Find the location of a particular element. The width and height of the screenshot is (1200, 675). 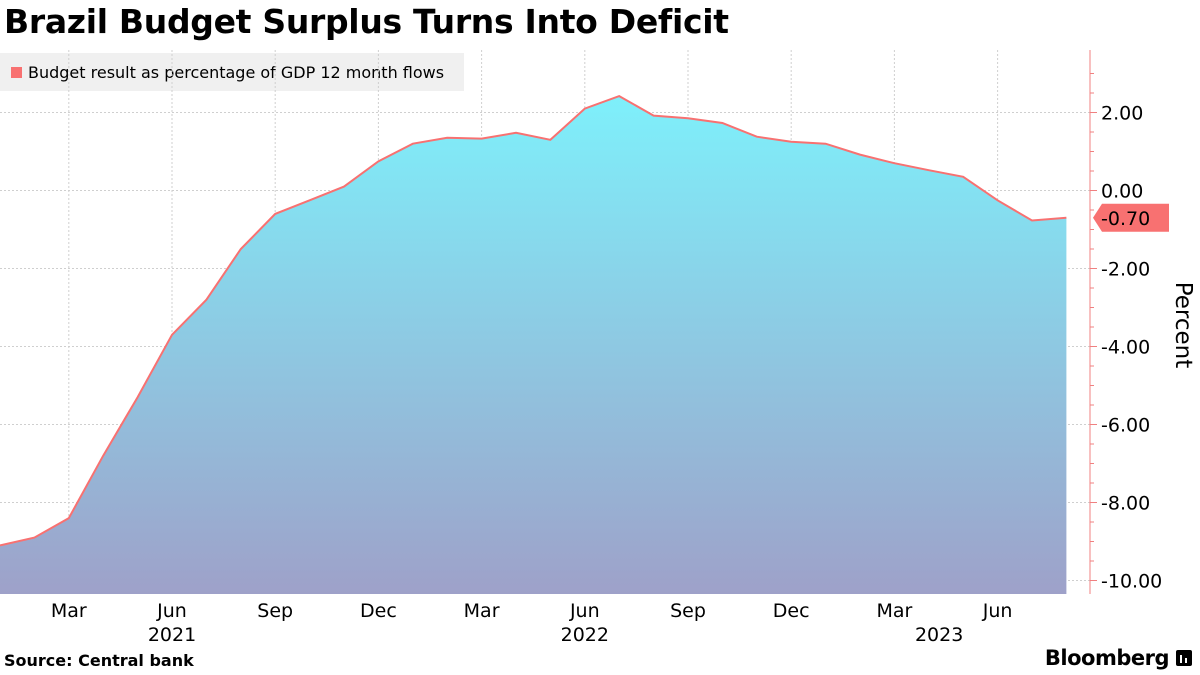

y-tick-label: -4.00 is located at coordinates (1125, 348).